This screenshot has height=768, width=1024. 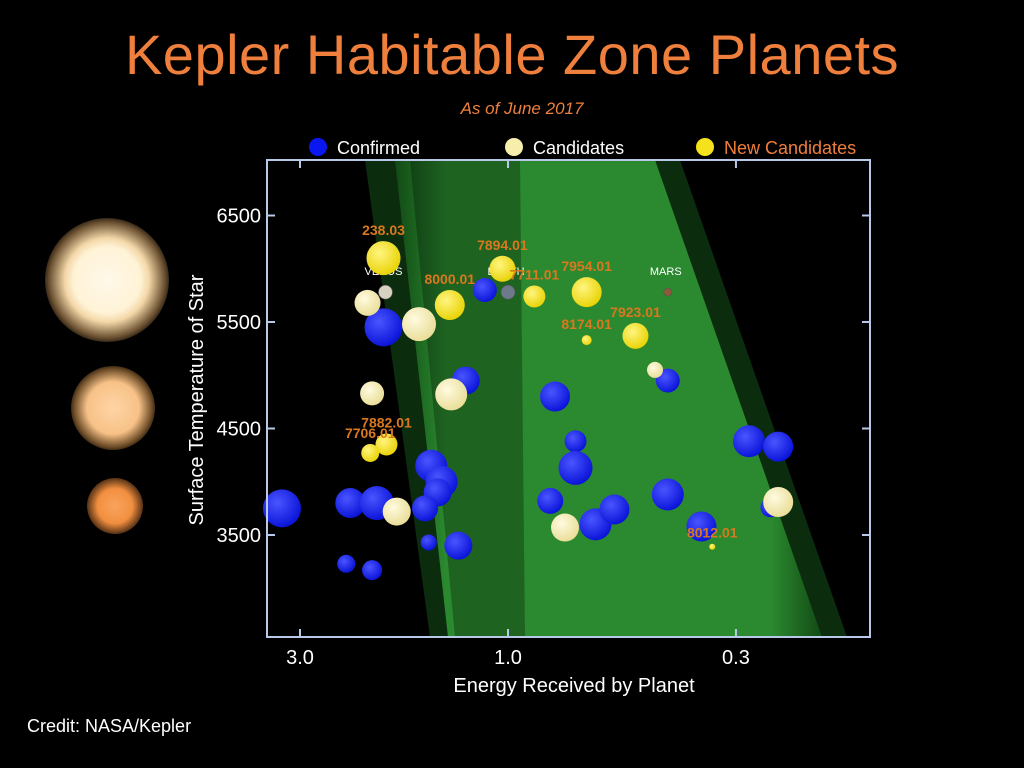 What do you see at coordinates (586, 324) in the screenshot?
I see `planet-label: 8174.01` at bounding box center [586, 324].